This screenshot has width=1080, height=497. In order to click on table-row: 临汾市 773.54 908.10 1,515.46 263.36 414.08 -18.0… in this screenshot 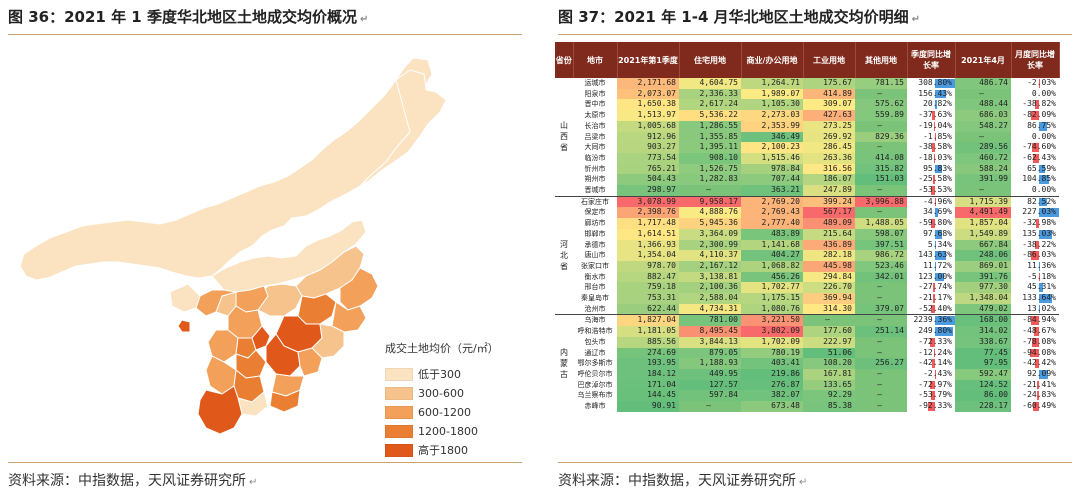, I will do `click(807, 158)`.